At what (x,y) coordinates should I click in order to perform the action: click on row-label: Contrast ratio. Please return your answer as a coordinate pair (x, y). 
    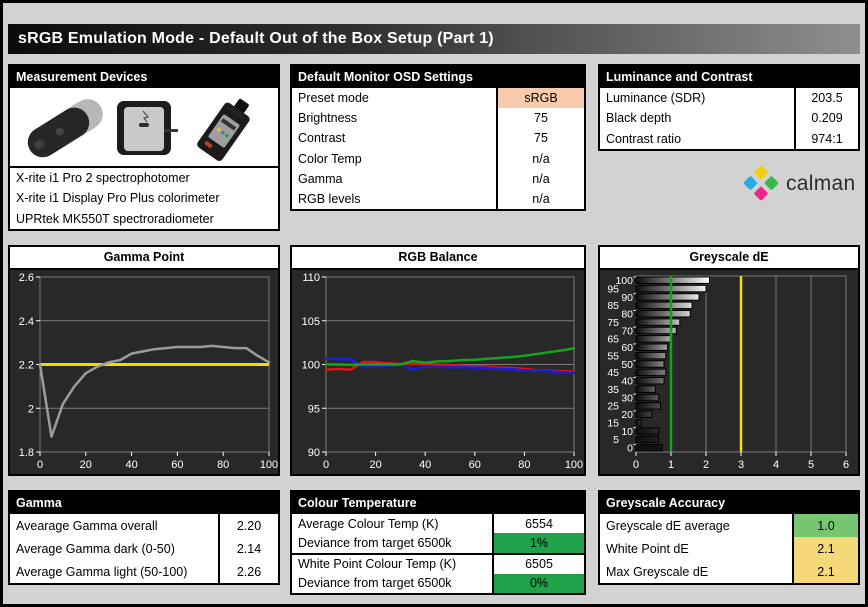
    Looking at the image, I should click on (644, 138).